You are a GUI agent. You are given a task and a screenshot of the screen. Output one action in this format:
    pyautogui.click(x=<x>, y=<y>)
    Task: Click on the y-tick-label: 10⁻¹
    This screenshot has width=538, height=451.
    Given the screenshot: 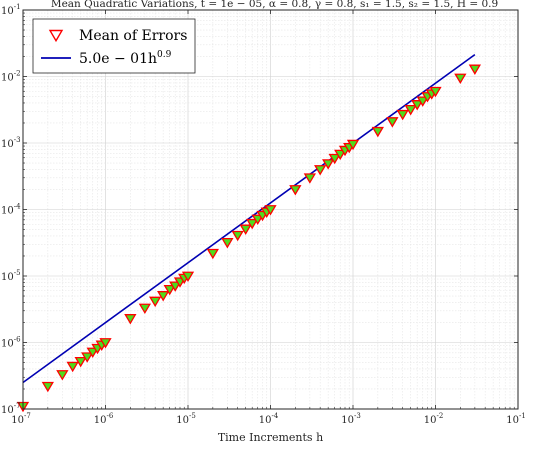 What is the action you would take?
    pyautogui.click(x=11, y=10)
    